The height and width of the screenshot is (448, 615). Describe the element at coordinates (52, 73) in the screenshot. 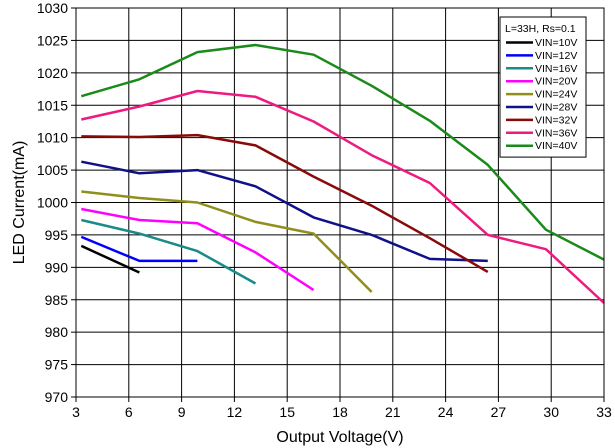

I see `y-tick-label: 1020` at that location.